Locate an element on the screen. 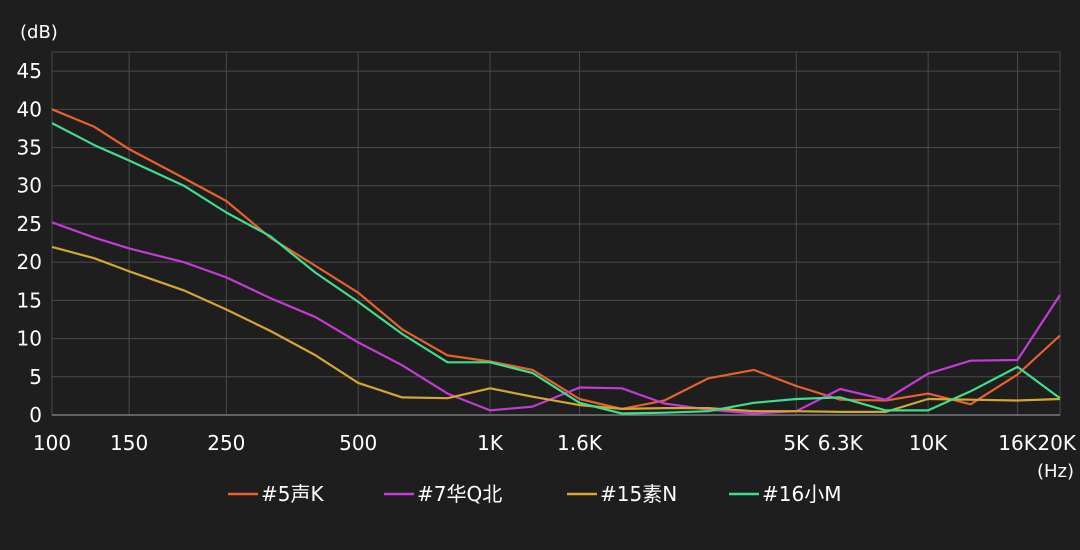  legend-label: #15素N is located at coordinates (638, 494).